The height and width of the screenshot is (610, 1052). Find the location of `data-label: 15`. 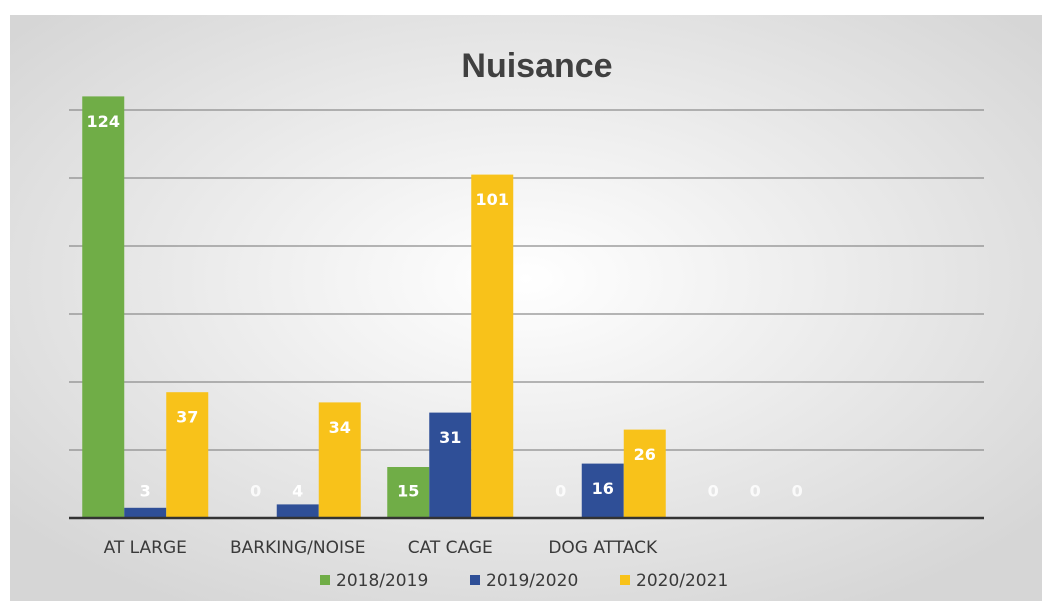

data-label: 15 is located at coordinates (408, 491).